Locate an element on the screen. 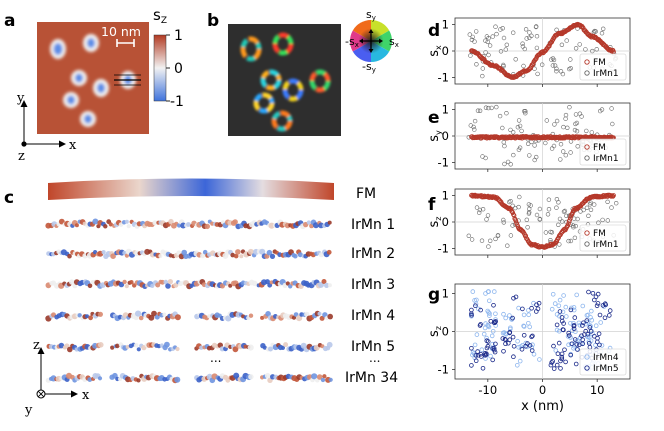 The width and height of the screenshot is (664, 431). axis-y-label-c: y is located at coordinates (28, 410).